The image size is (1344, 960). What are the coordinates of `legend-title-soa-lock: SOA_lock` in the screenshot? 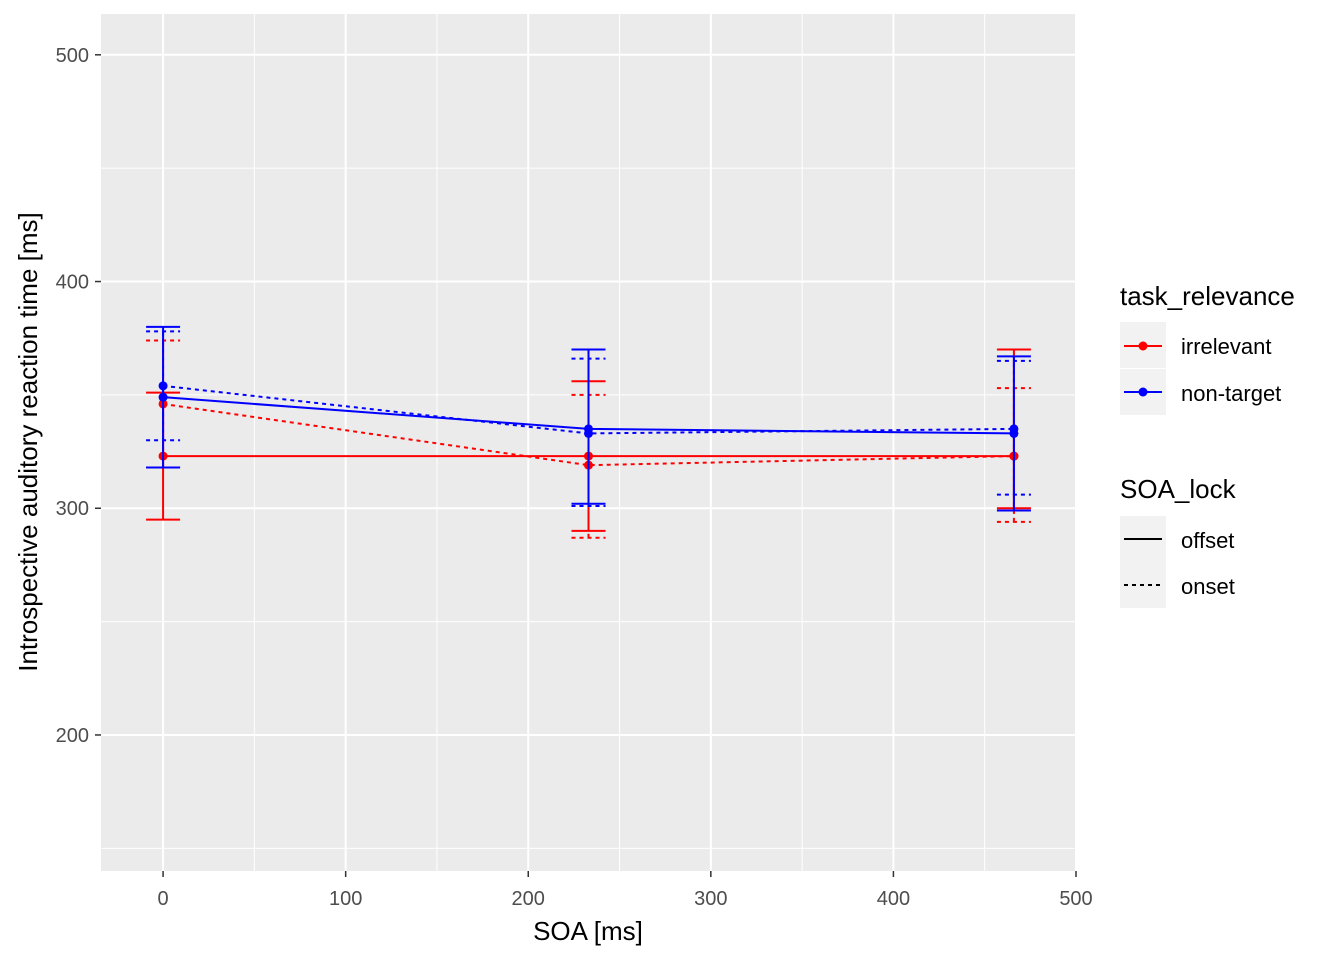 It's located at (1178, 489).